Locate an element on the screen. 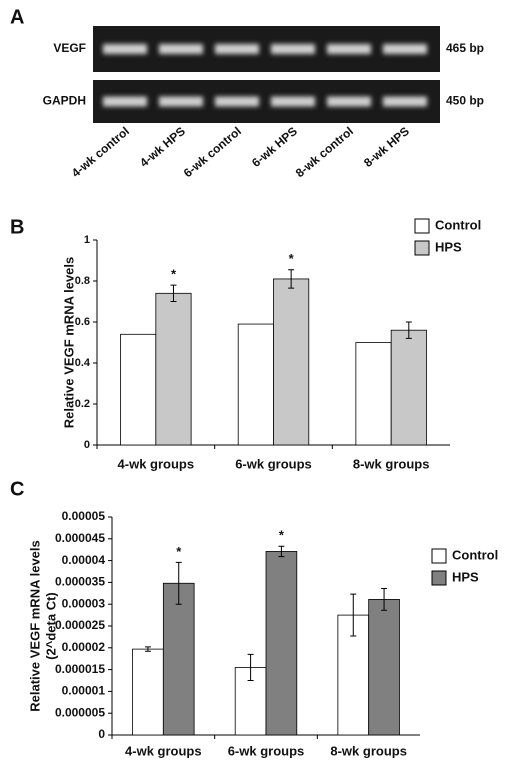  gene-label: GAPDH is located at coordinates (64, 101).